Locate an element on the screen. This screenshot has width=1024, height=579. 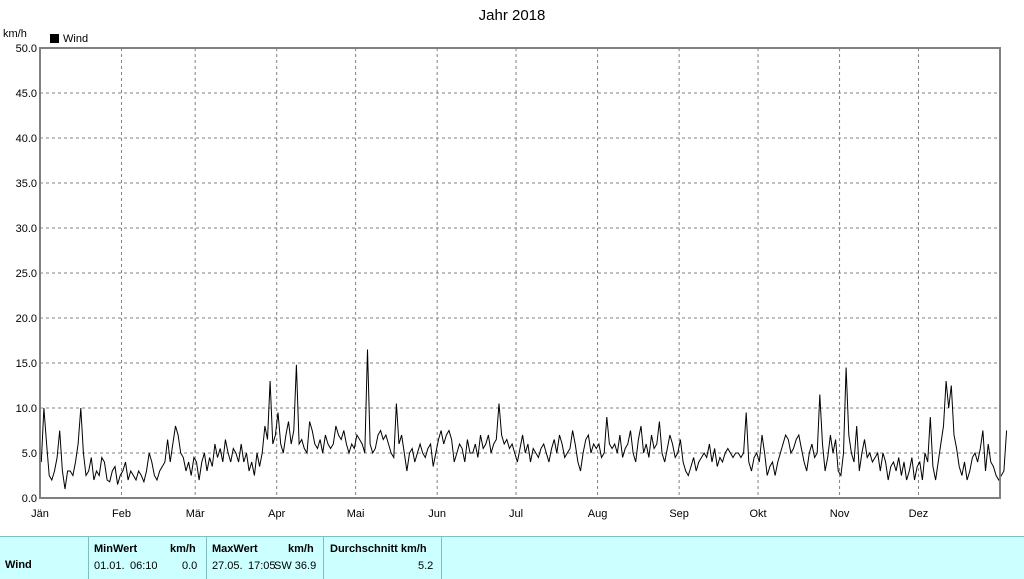
x-tick-label: Okt is located at coordinates (757, 514).